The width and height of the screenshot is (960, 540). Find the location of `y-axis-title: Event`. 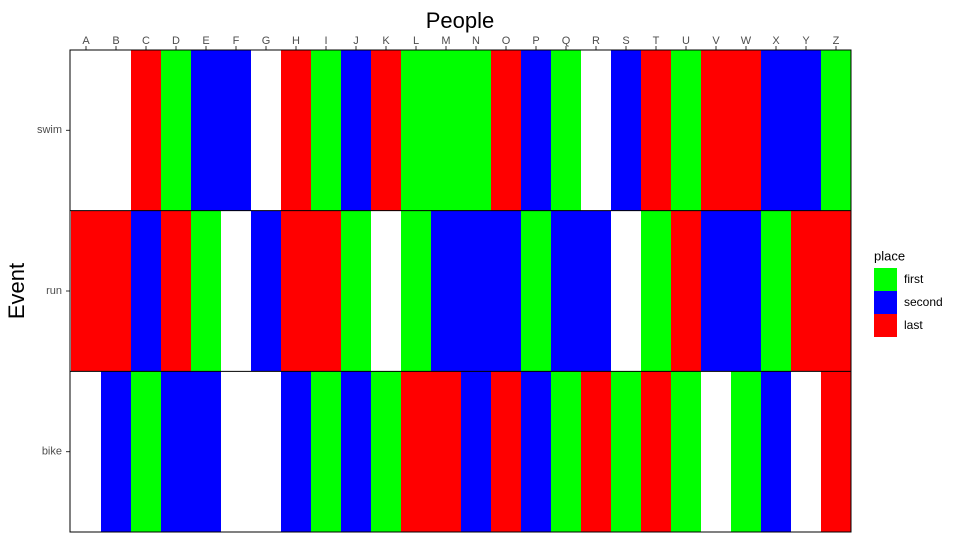

y-axis-title: Event is located at coordinates (16, 291).